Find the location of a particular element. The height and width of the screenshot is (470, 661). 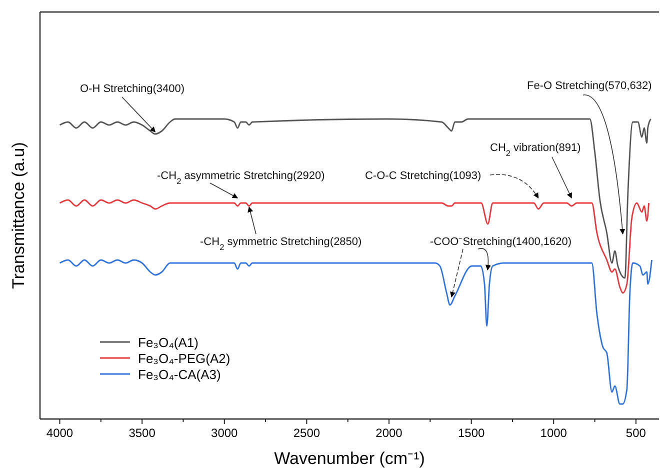

annotation: O-H Stretching(3400) is located at coordinates (132, 89).